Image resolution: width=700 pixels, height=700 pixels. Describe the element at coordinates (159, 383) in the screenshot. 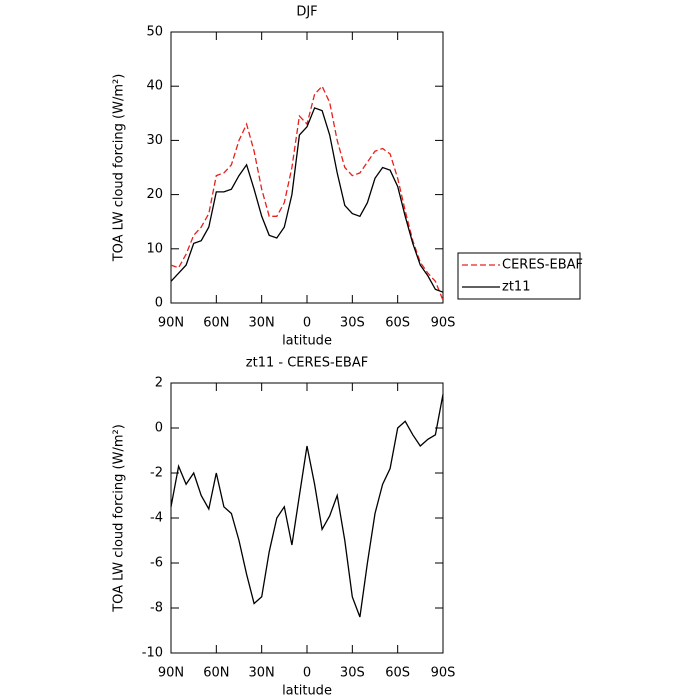

I see `y-tick-label: 2` at that location.